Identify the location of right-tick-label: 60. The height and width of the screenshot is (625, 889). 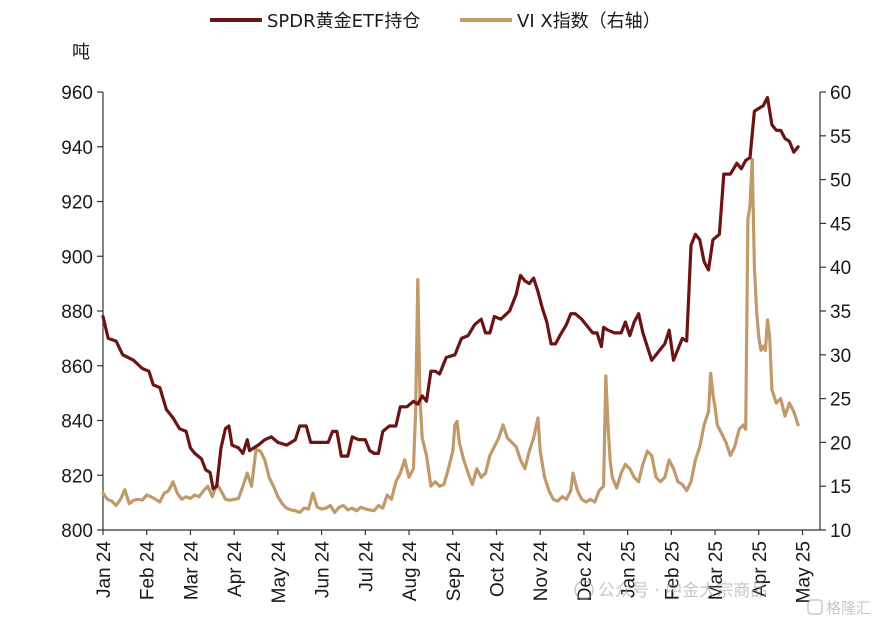
(840, 93).